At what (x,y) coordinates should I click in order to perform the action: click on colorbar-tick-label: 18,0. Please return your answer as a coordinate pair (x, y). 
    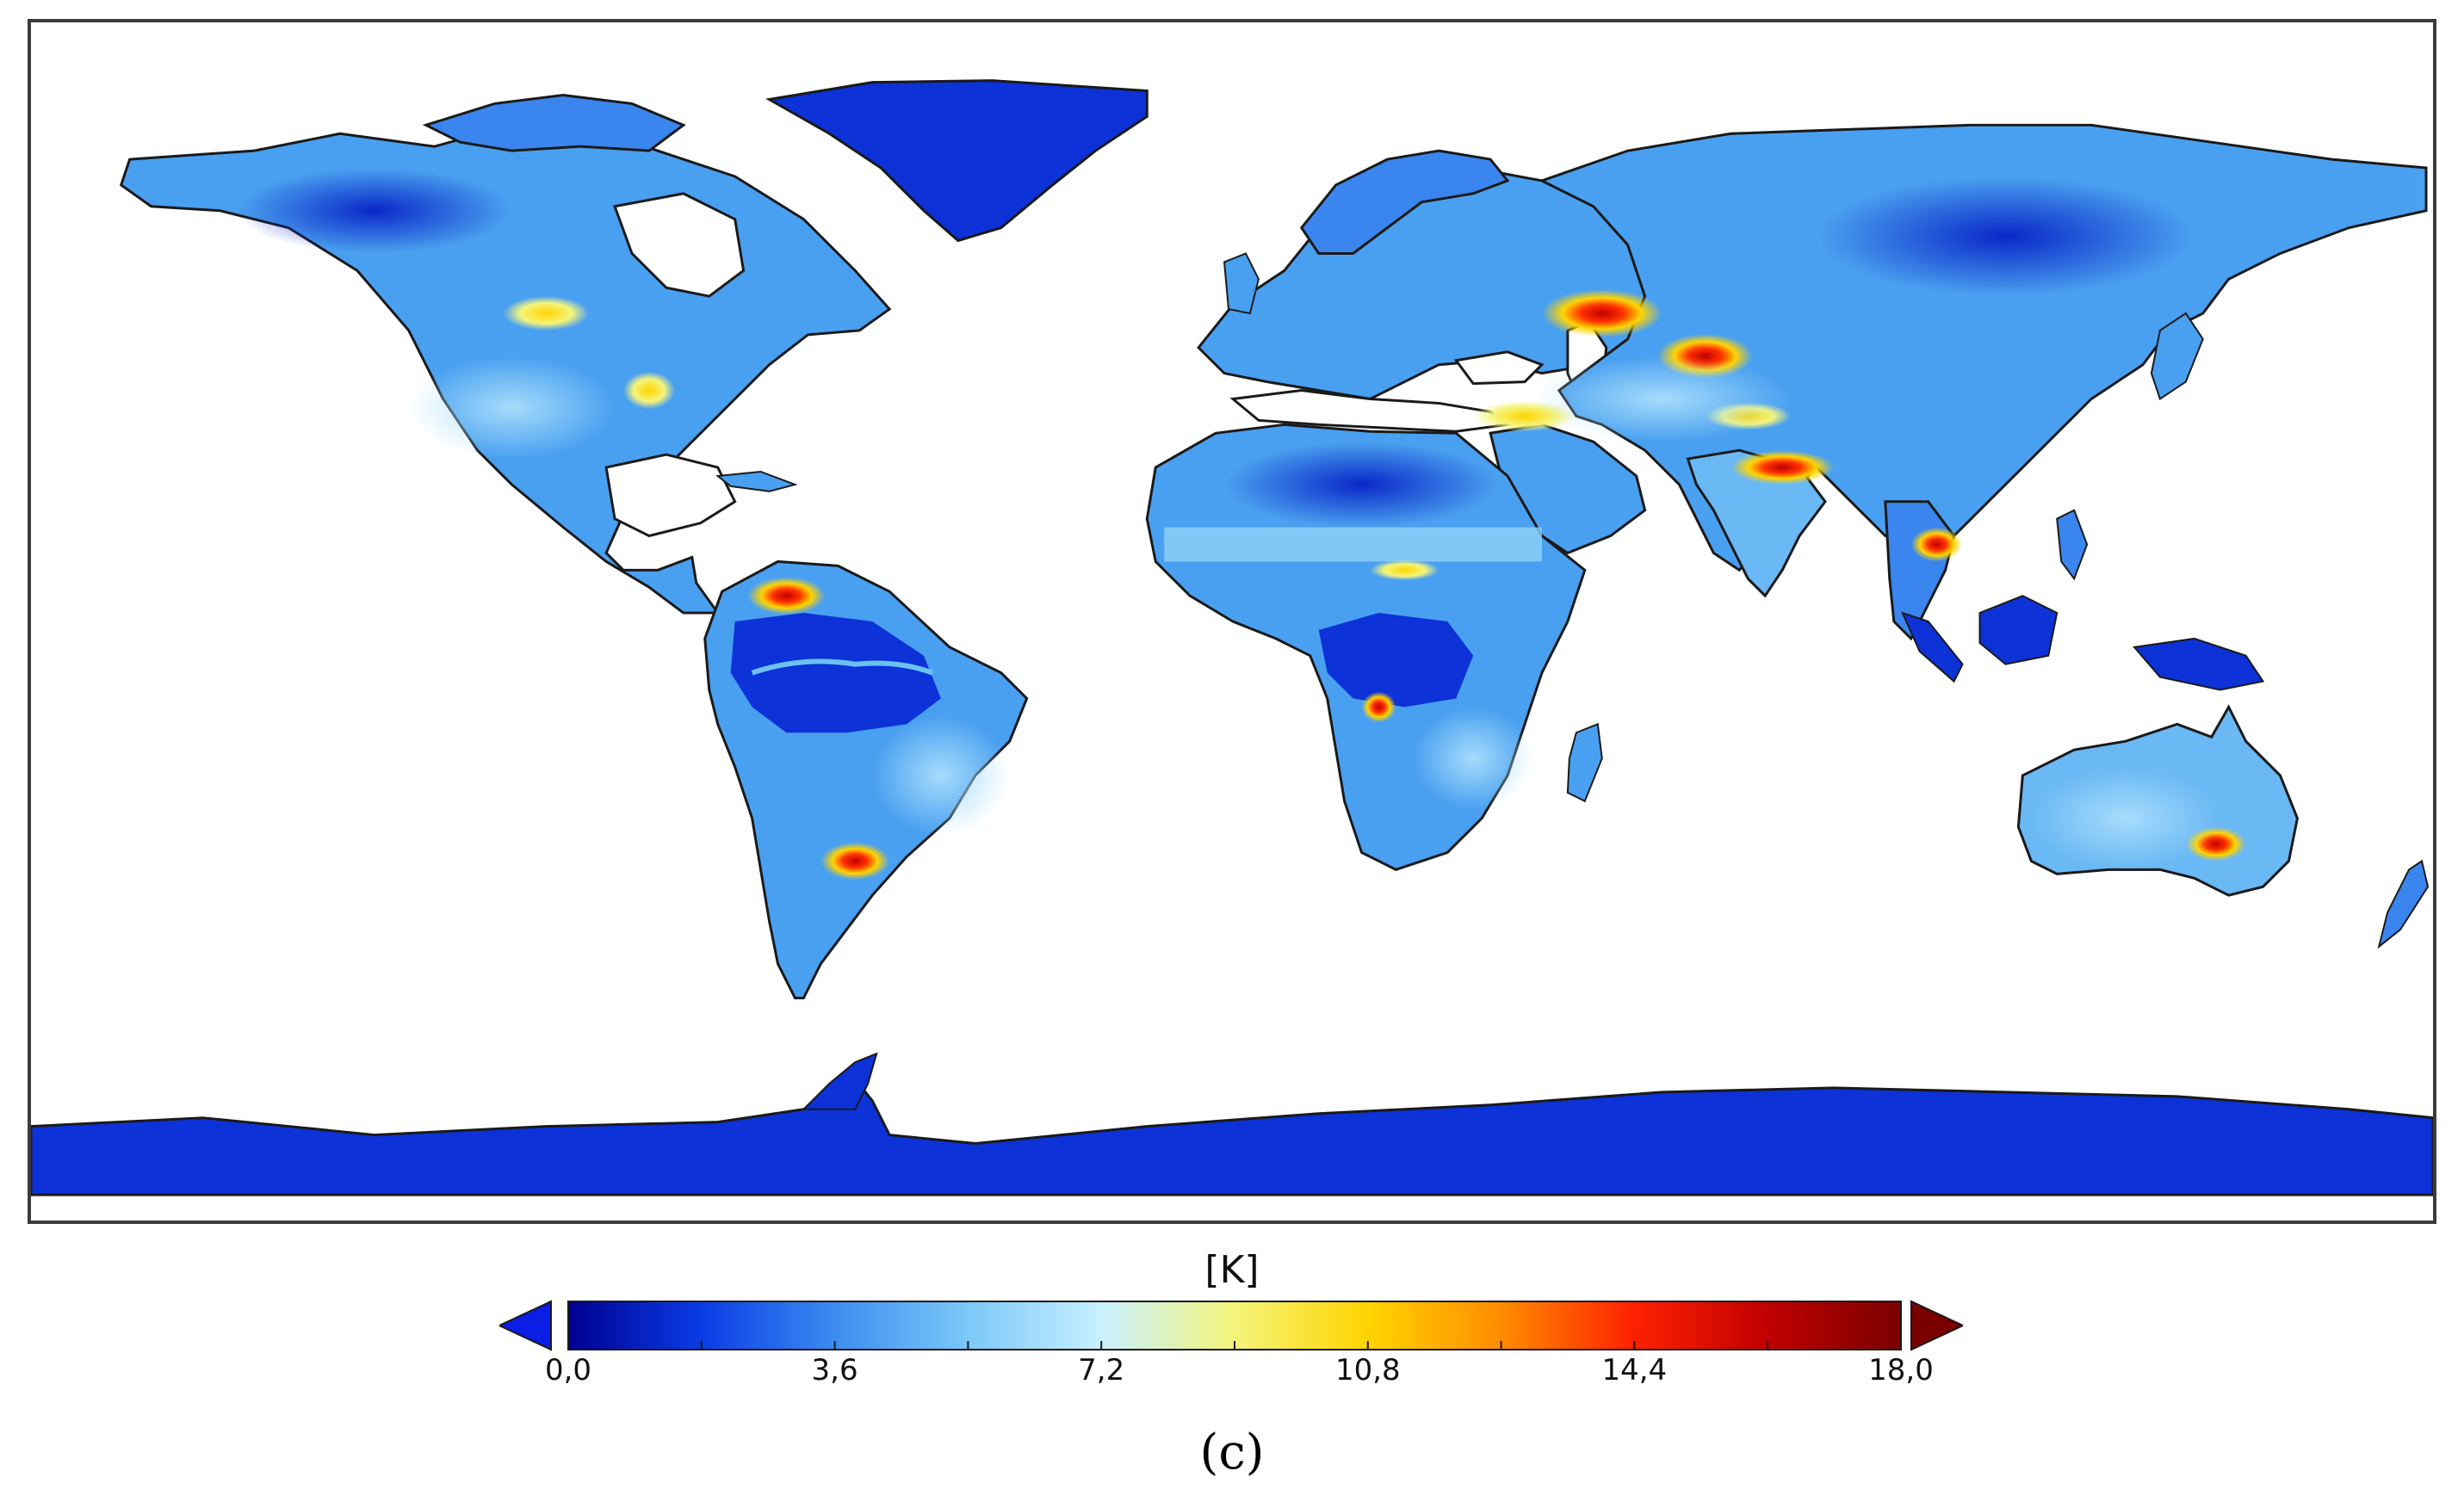
    Looking at the image, I should click on (1901, 1370).